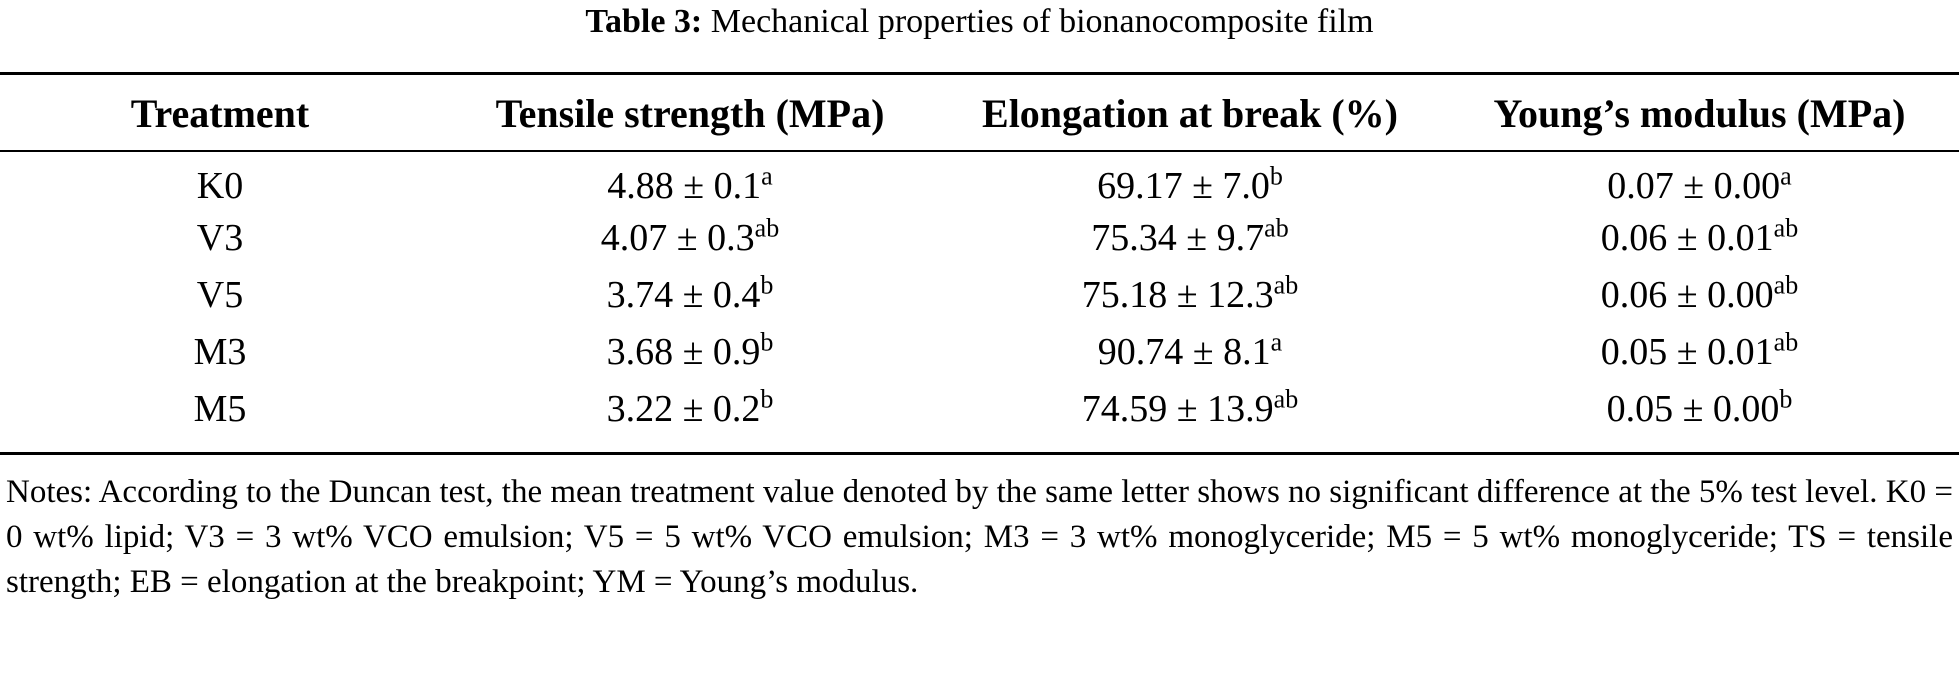 The height and width of the screenshot is (673, 1959). I want to click on cell-elongation: 69.17 ± 7.0b, so click(1190, 179).